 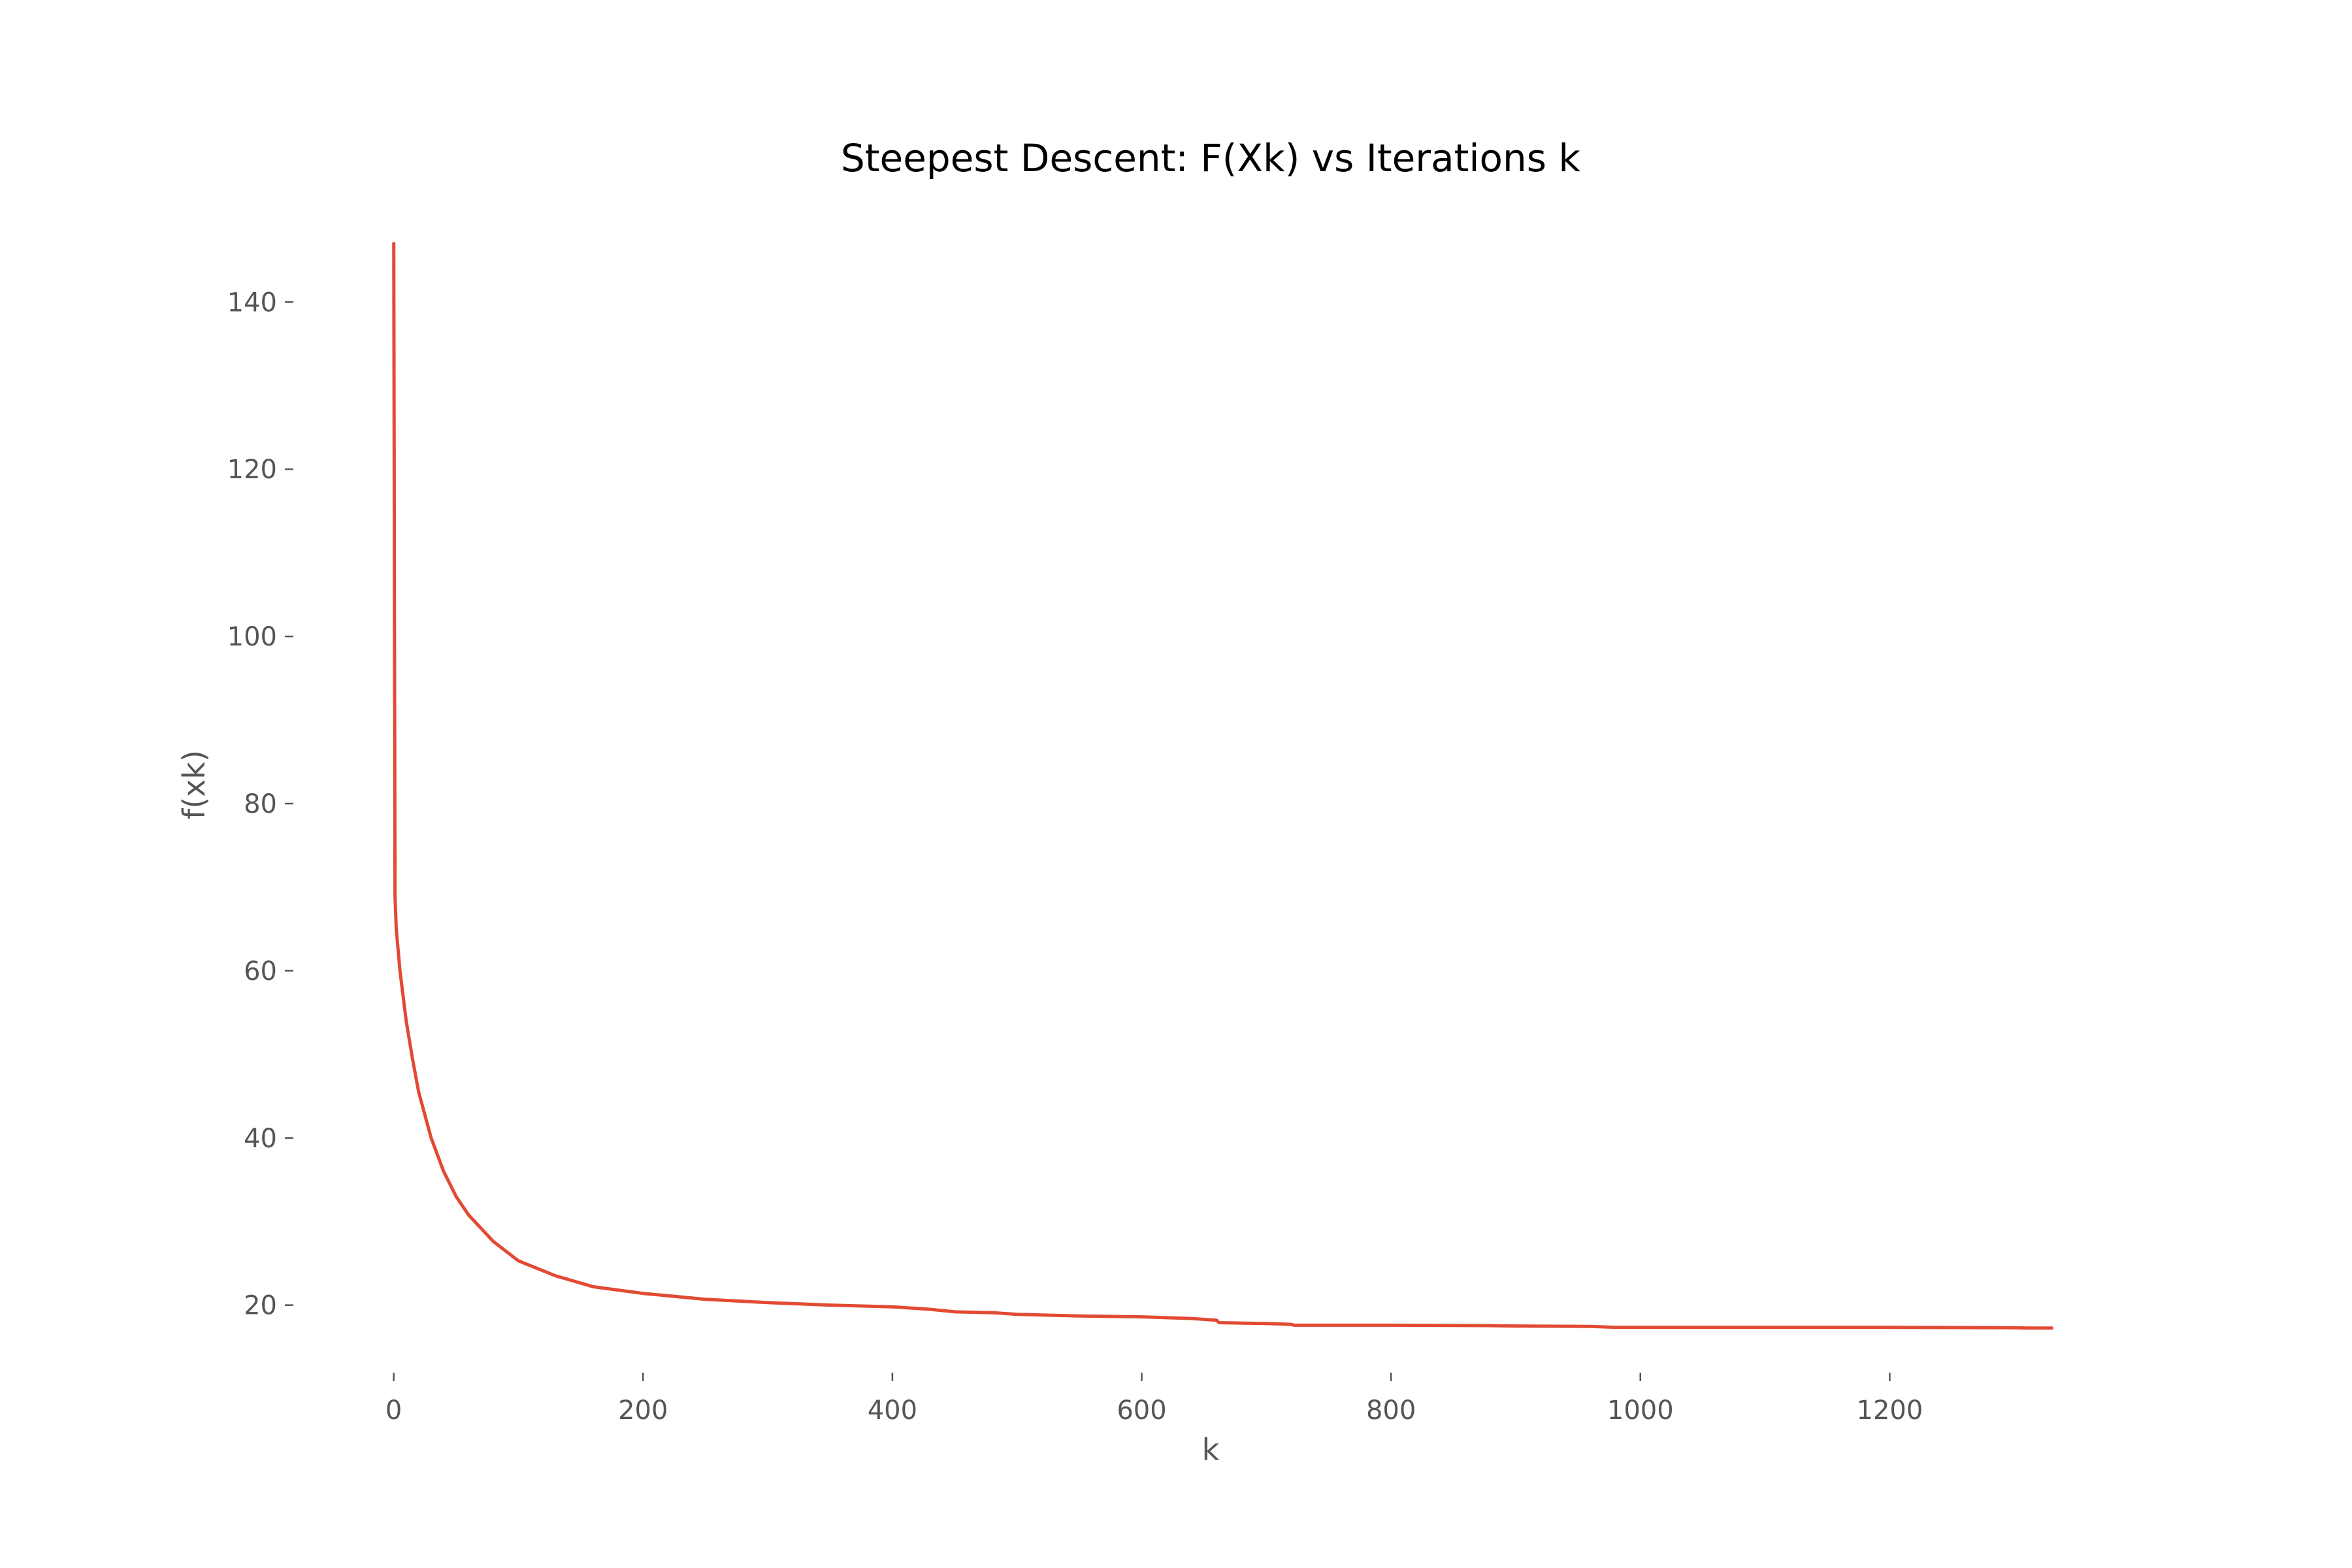 I want to click on y-tick-label: 120, so click(x=252, y=470).